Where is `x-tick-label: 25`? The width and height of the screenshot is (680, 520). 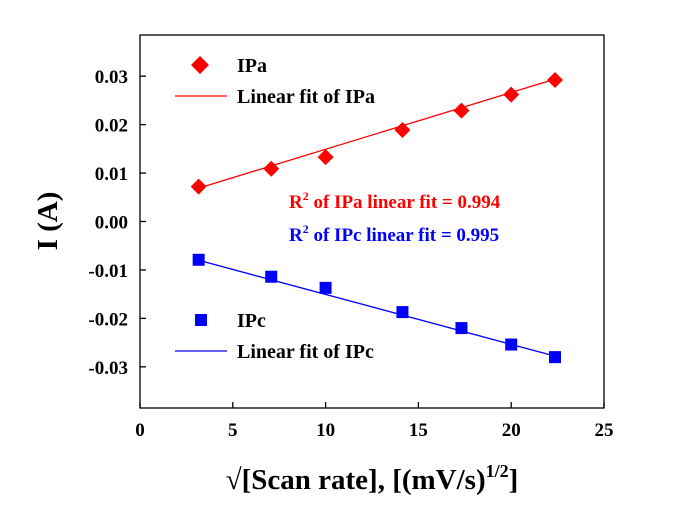 x-tick-label: 25 is located at coordinates (604, 430).